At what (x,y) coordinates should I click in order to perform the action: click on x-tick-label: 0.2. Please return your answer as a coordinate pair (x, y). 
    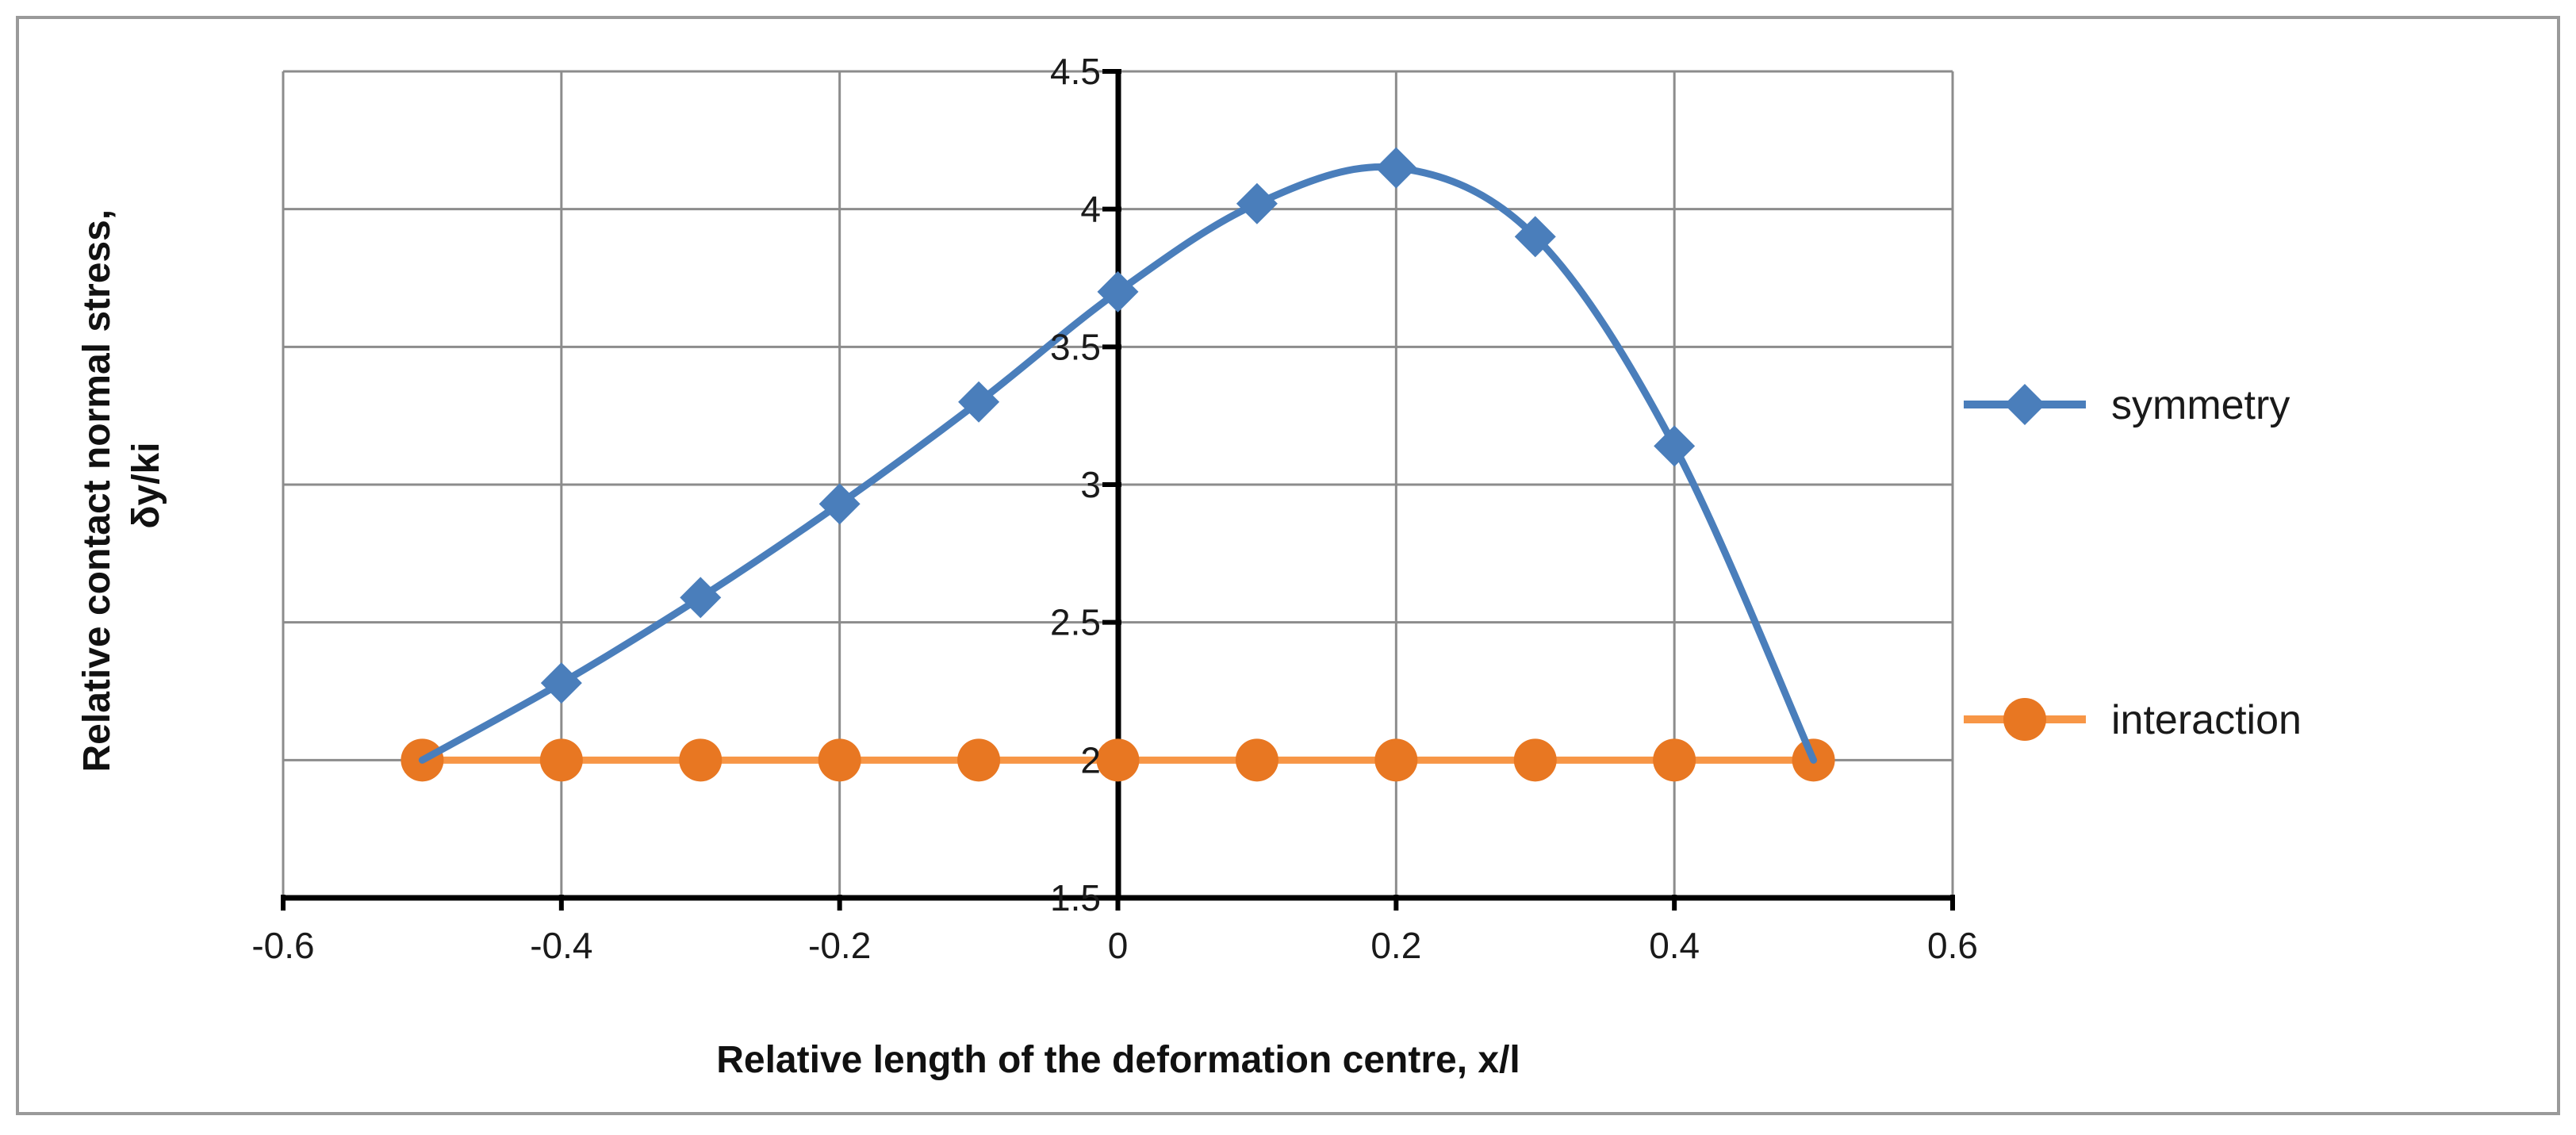
    Looking at the image, I should click on (1396, 945).